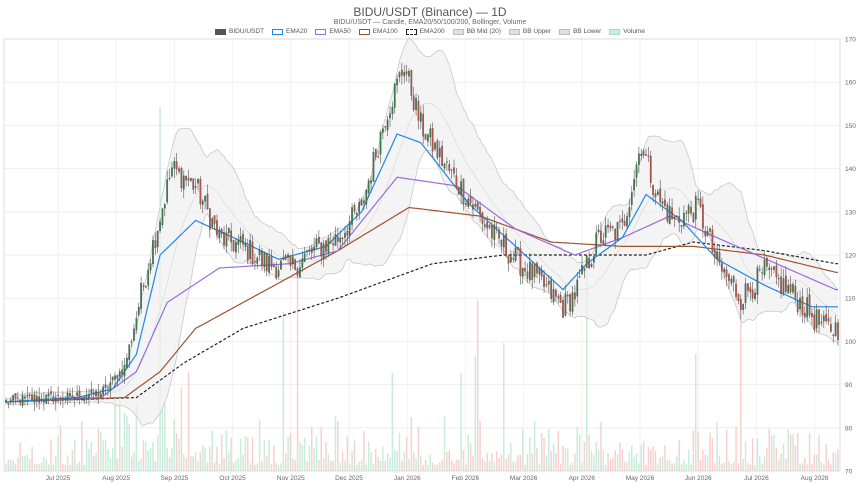 The height and width of the screenshot is (484, 860). I want to click on legend-label: EMA50, so click(340, 31).